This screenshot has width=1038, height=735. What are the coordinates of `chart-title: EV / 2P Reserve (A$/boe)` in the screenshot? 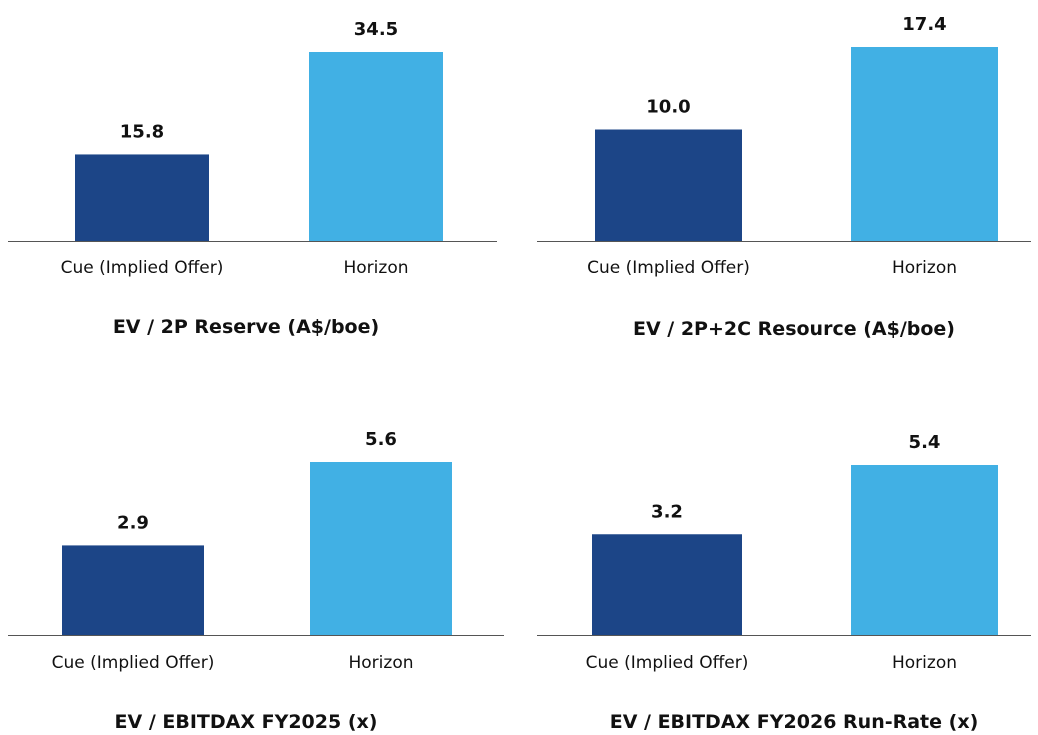 It's located at (246, 327).